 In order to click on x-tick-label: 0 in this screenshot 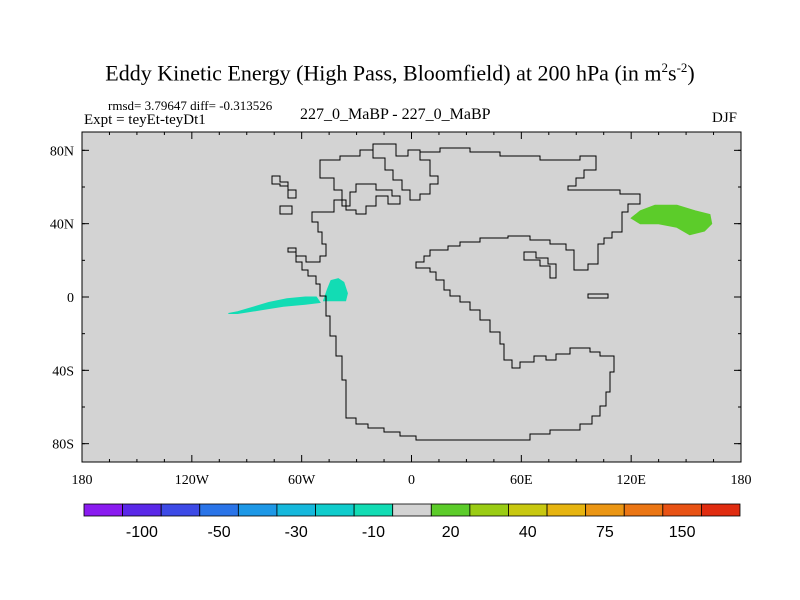, I will do `click(411, 480)`.